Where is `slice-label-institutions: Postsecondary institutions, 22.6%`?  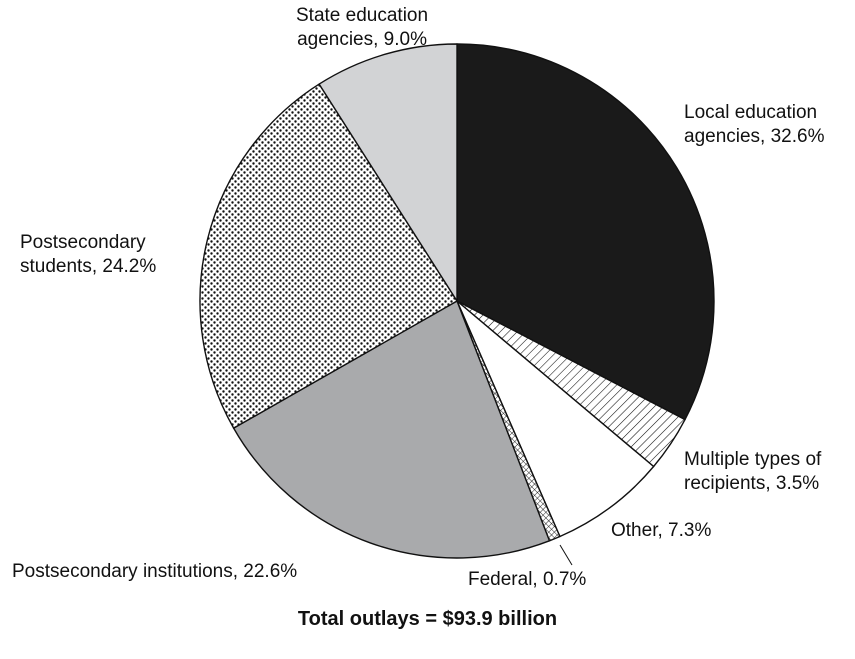 slice-label-institutions: Postsecondary institutions, 22.6% is located at coordinates (155, 571).